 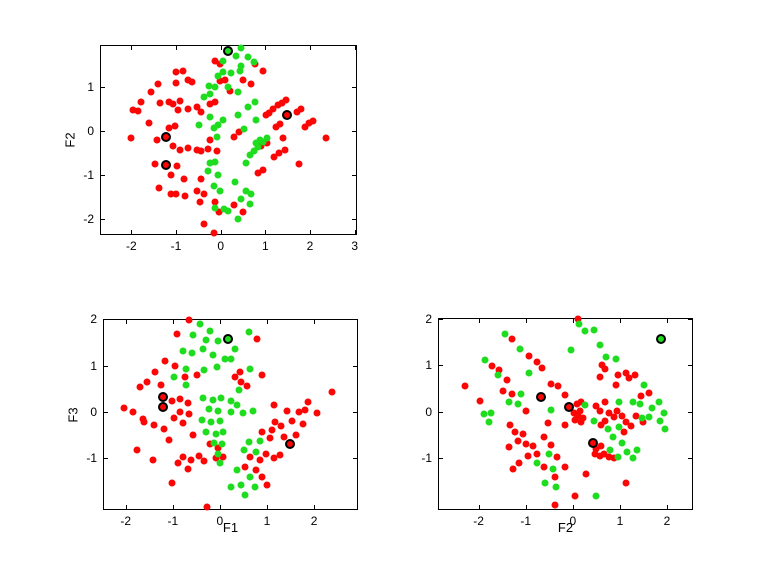 What do you see at coordinates (165, 136) in the screenshot?
I see `highlighted-data-point` at bounding box center [165, 136].